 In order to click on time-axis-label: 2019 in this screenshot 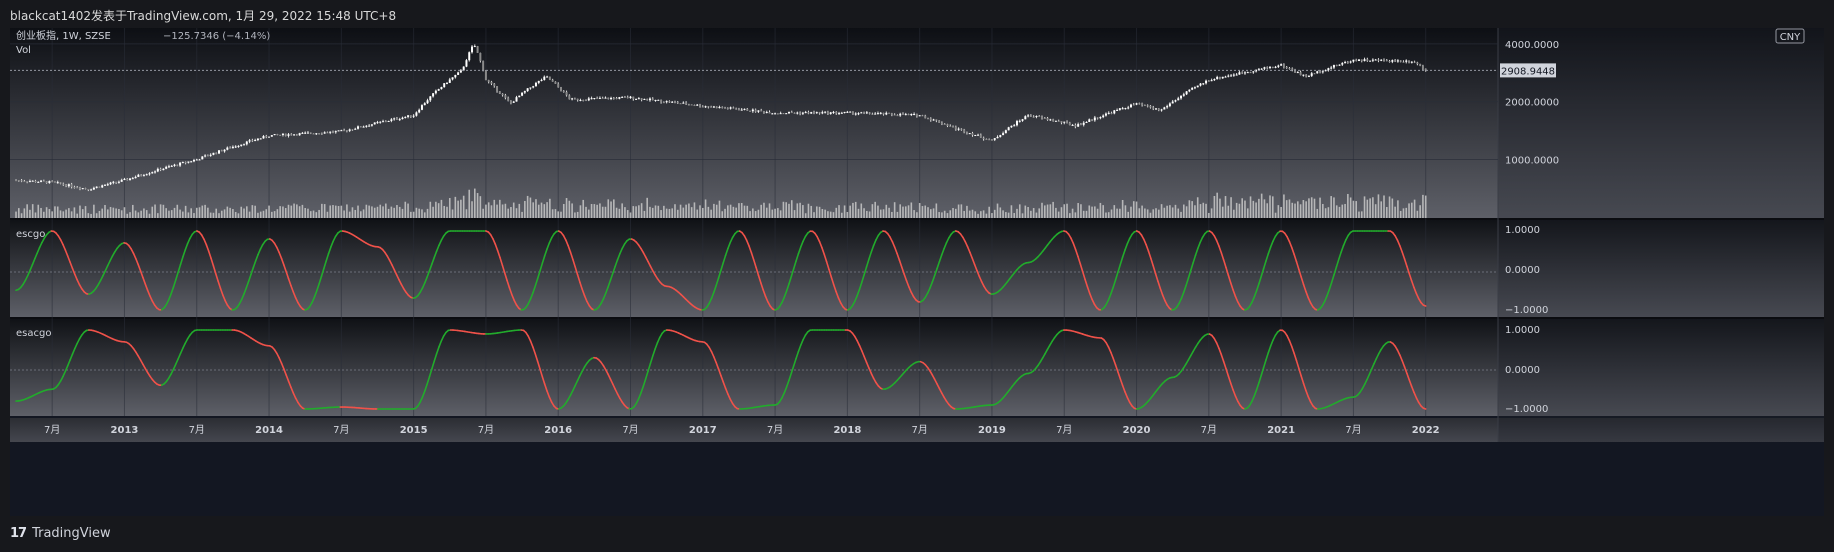, I will do `click(992, 430)`.